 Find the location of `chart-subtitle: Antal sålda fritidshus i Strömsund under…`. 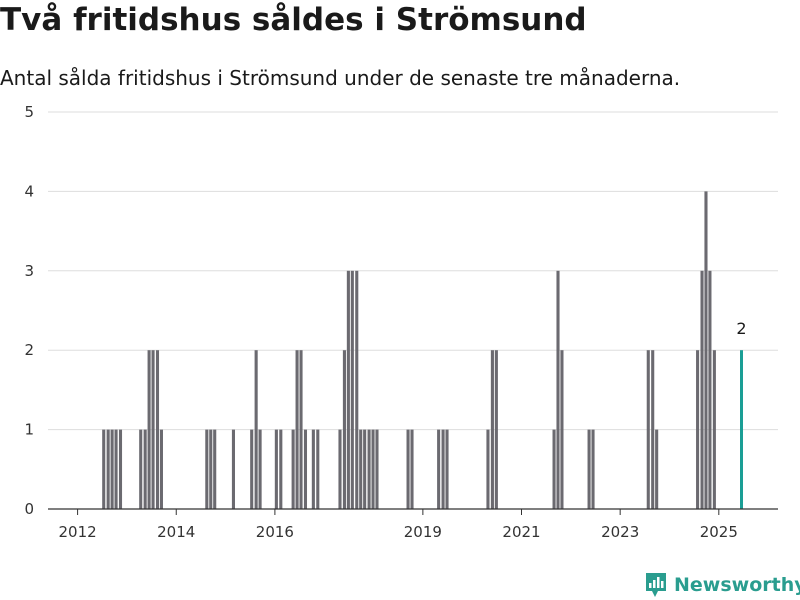

chart-subtitle: Antal sålda fritidshus i Strömsund under… is located at coordinates (340, 78).